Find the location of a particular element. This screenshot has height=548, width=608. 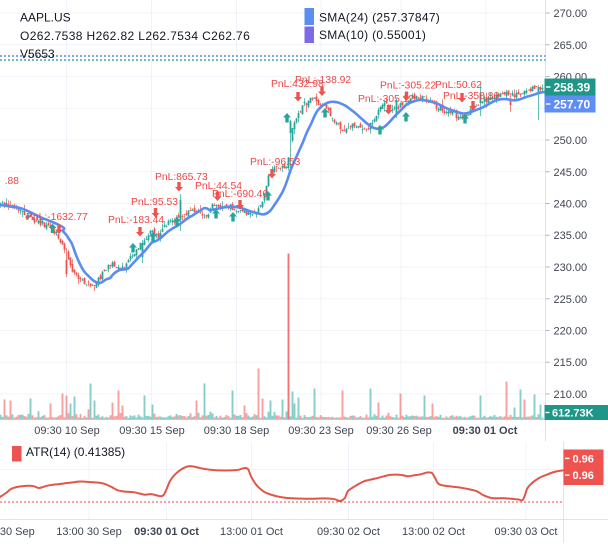

svg-text:O262.7538 H262.82 L262.7534 C2: O262.7538 H262.82 L262.7534 C262.76 is located at coordinates (135, 36).